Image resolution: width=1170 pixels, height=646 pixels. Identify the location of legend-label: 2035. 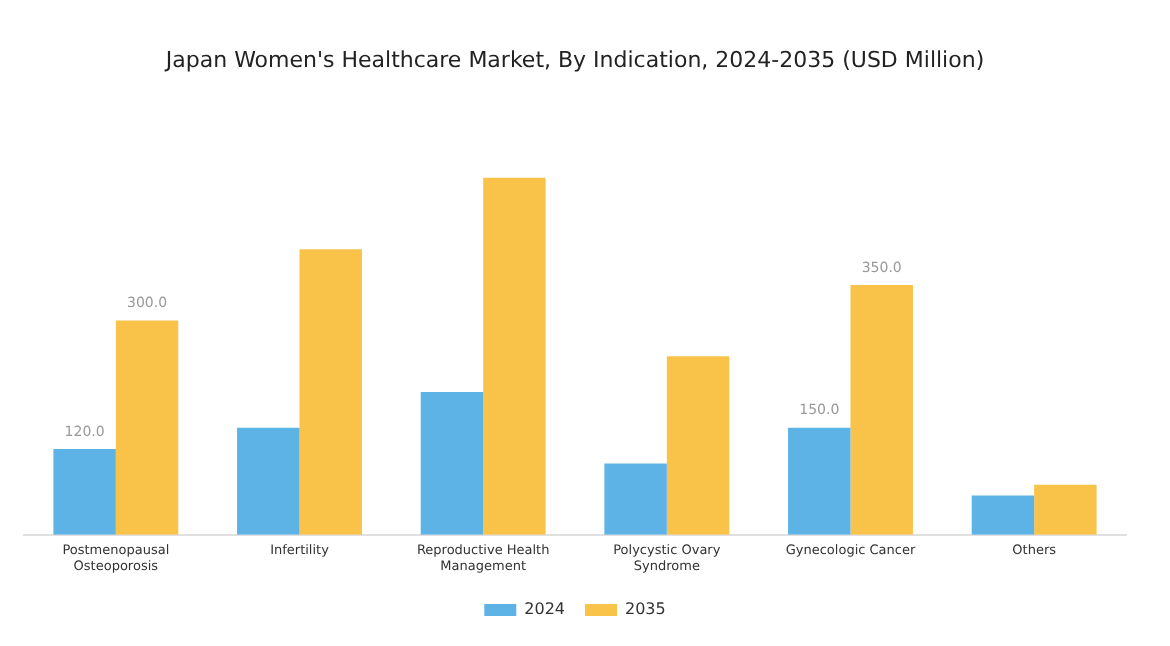
(645, 609).